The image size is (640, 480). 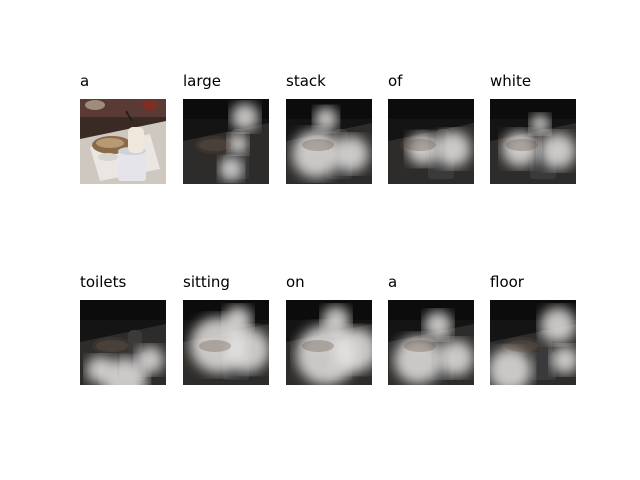 I want to click on panel-word: toilets, so click(x=103, y=282).